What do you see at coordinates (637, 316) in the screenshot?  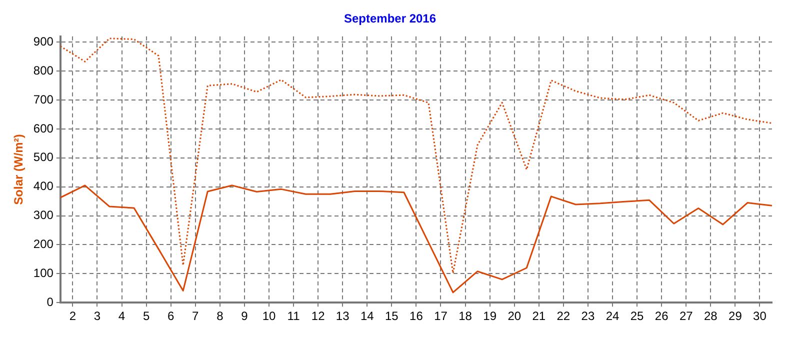 I see `x-tick-label: 25` at bounding box center [637, 316].